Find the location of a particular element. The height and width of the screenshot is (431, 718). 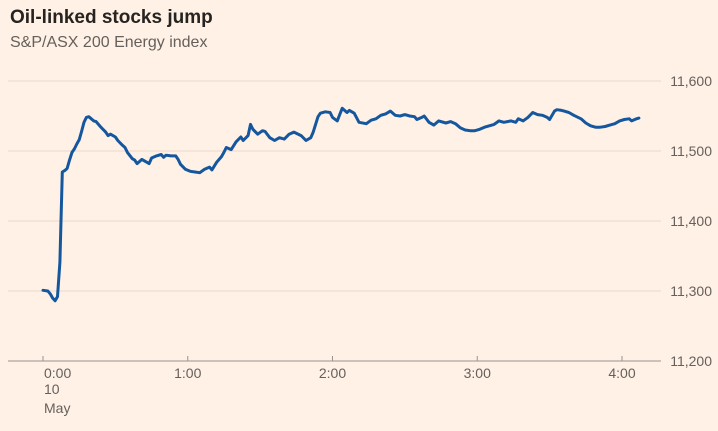

y-axis-label-11500: 11,500 is located at coordinates (691, 151).